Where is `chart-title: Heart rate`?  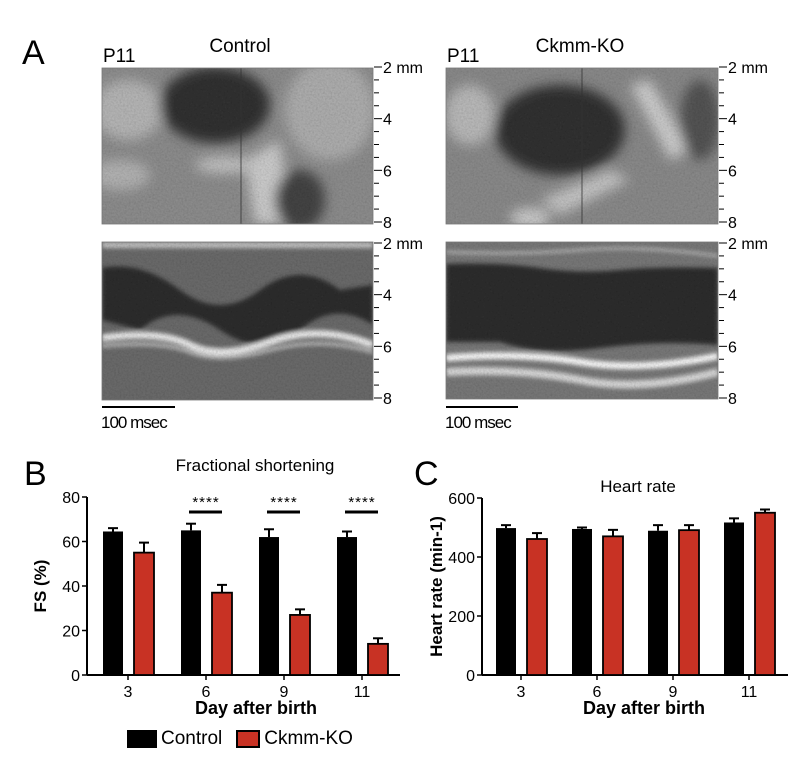
chart-title: Heart rate is located at coordinates (638, 486).